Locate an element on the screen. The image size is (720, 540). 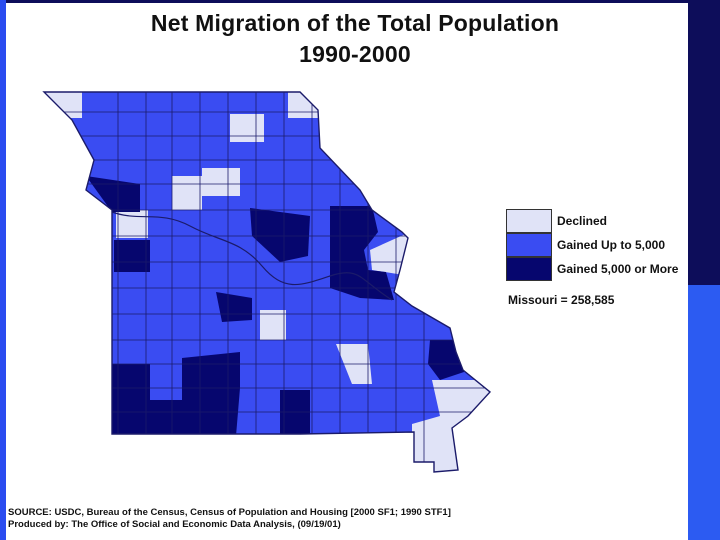
legend-label-declined: Declined is located at coordinates (582, 221).